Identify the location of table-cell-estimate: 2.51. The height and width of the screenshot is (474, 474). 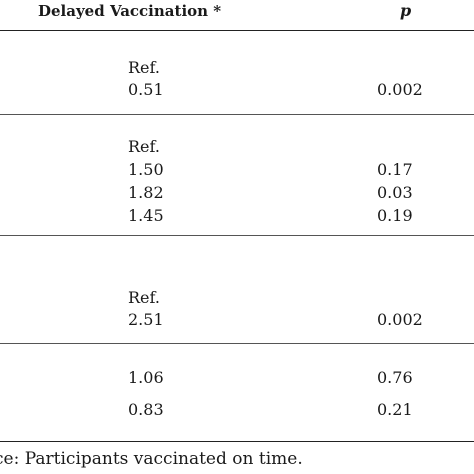
(146, 319).